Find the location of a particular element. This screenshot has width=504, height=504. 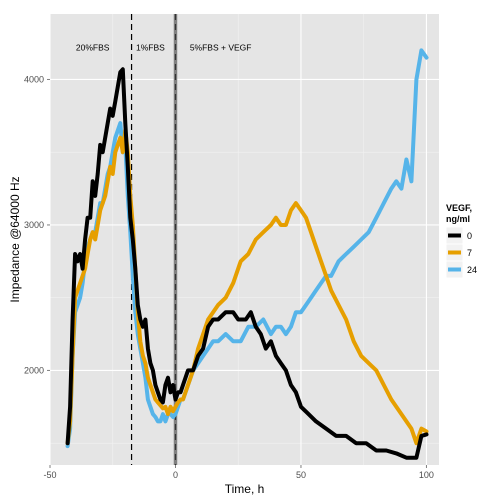

x-axis-title: Time, h is located at coordinates (245, 489).